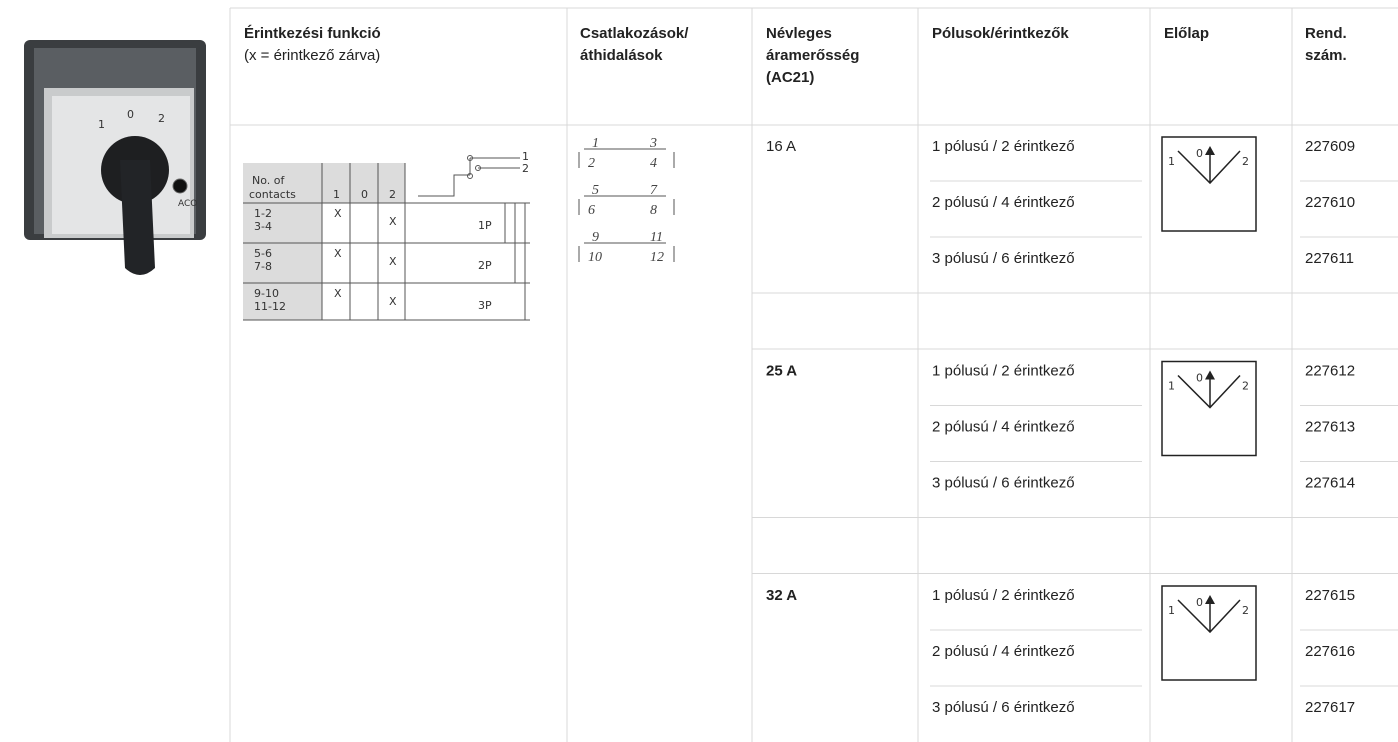  I want to click on contact-label: 1-2, so click(263, 213).